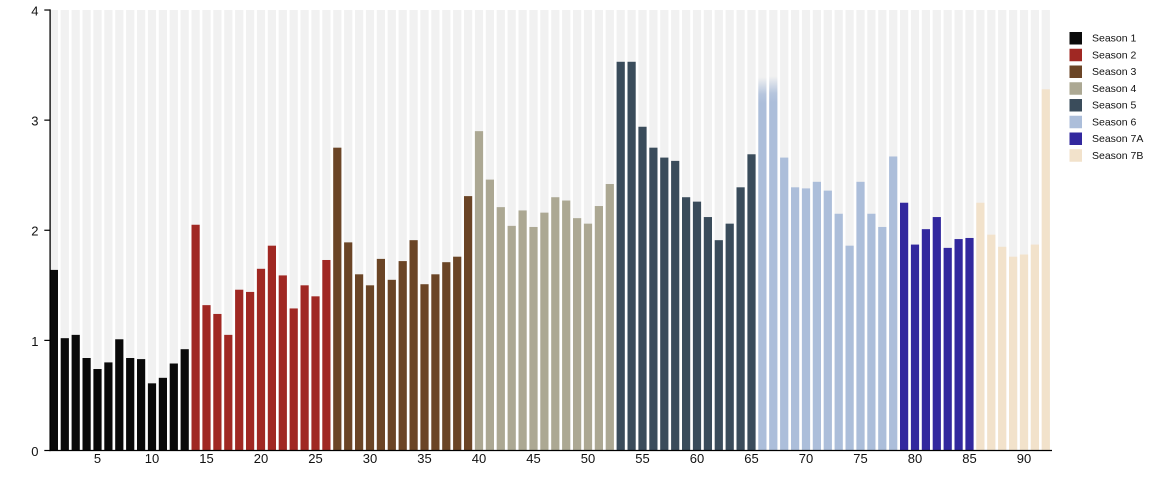 The image size is (1151, 500). What do you see at coordinates (479, 458) in the screenshot?
I see `svg-text: 40` at bounding box center [479, 458].